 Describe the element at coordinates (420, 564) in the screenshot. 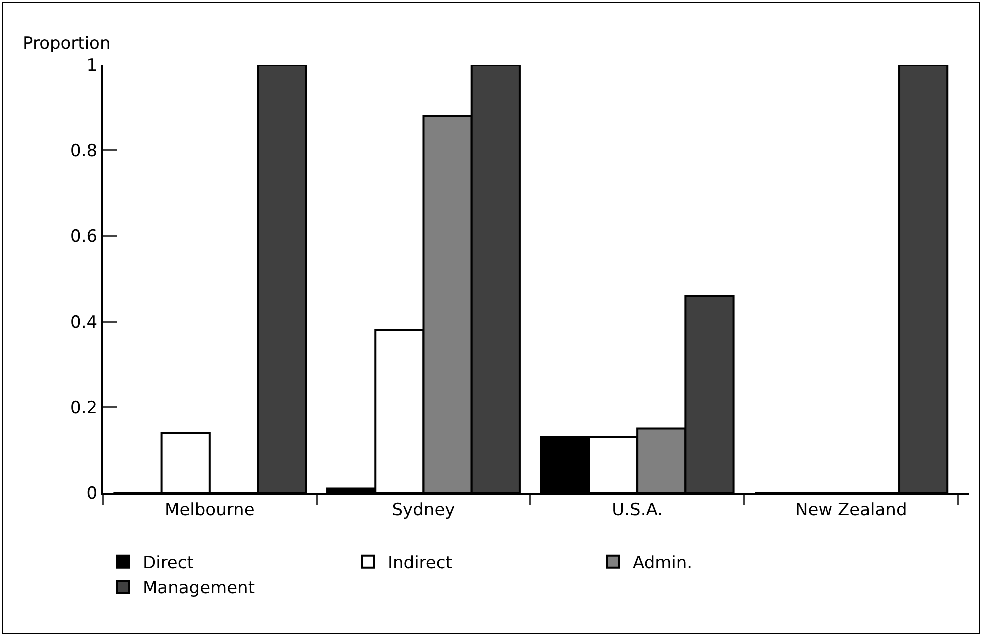

I see `legend-label: Indirect` at that location.